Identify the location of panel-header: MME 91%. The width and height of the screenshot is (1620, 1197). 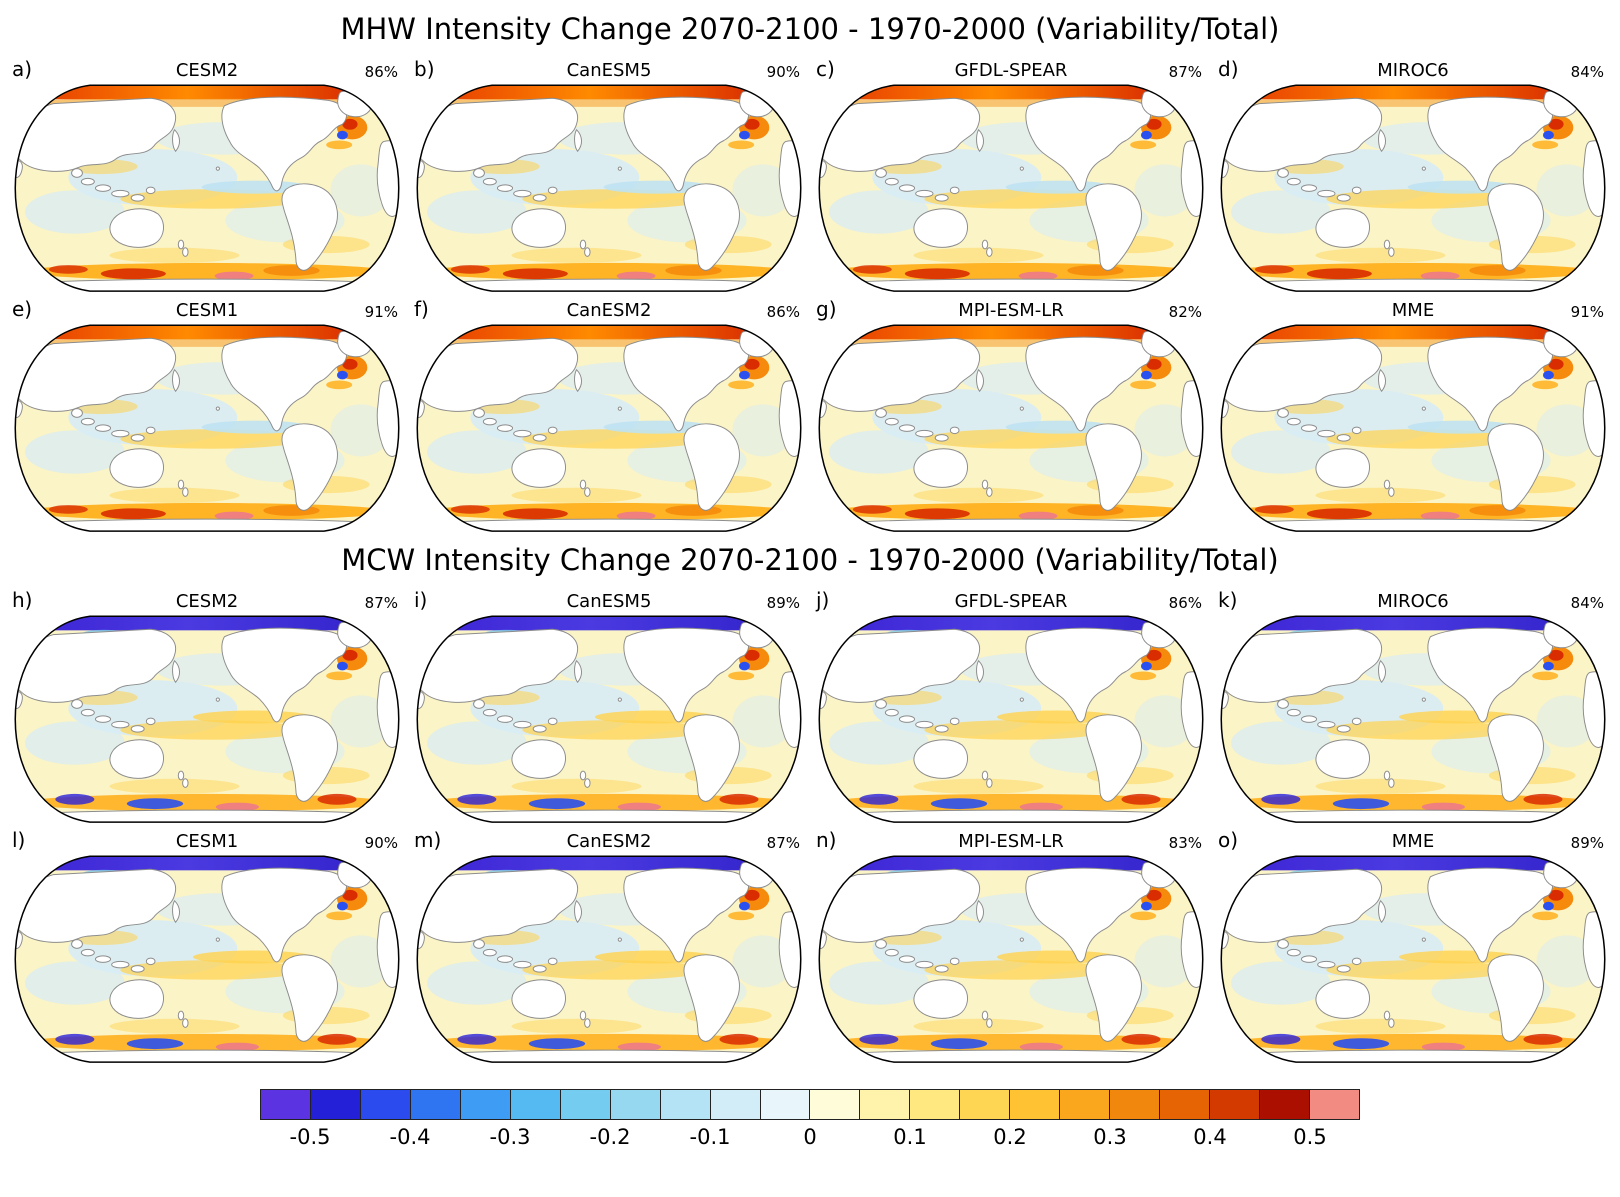
(1413, 309).